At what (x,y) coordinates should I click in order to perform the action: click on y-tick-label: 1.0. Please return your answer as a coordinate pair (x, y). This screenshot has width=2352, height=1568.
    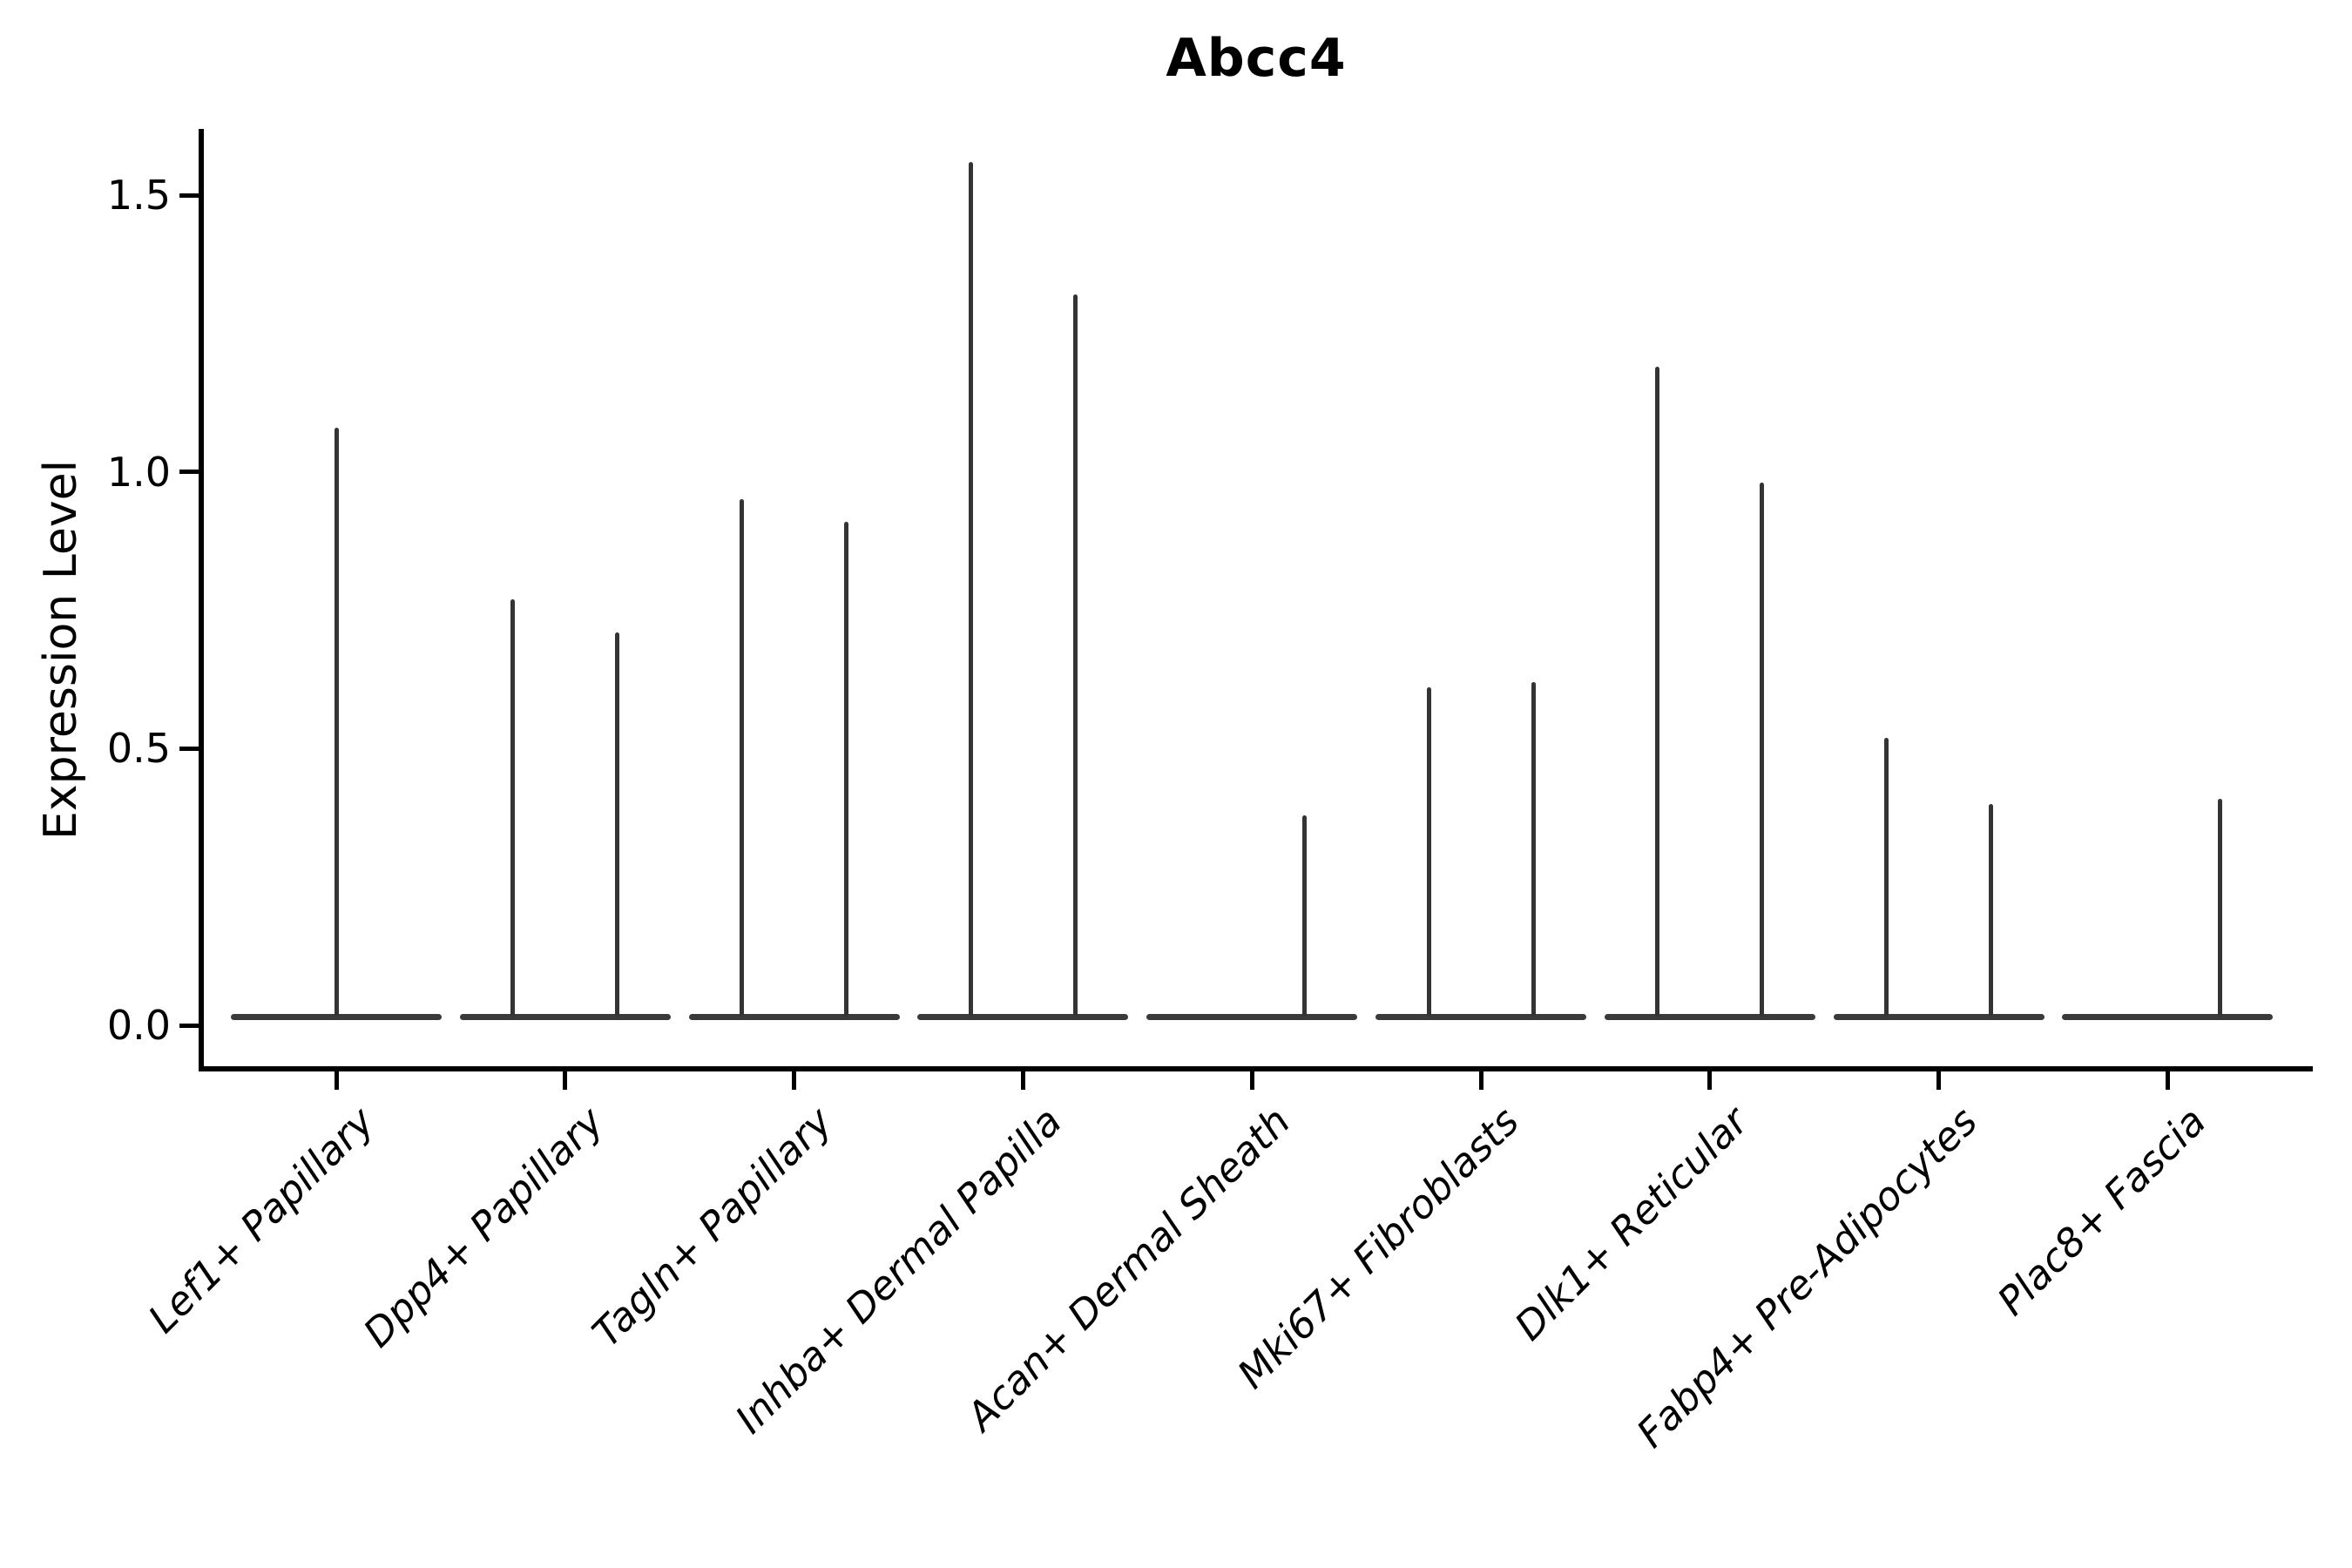
    Looking at the image, I should click on (138, 472).